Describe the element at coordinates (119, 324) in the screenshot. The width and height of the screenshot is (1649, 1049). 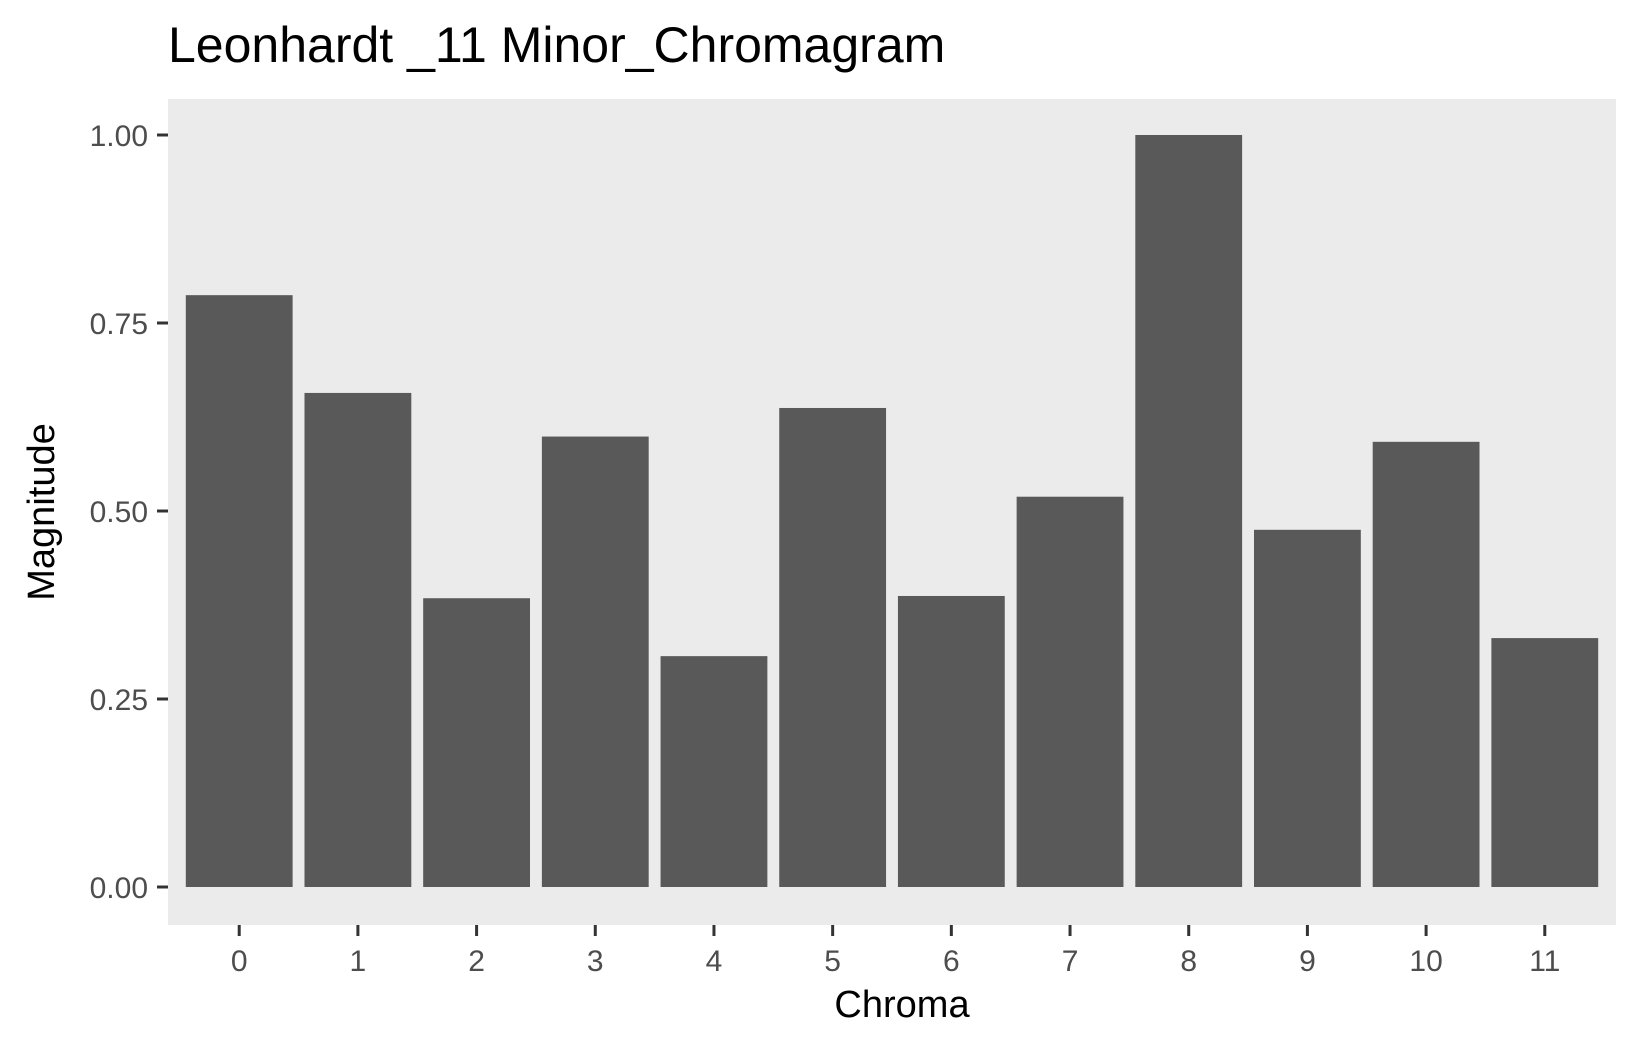
I see `y-tick-label: 0.75` at that location.